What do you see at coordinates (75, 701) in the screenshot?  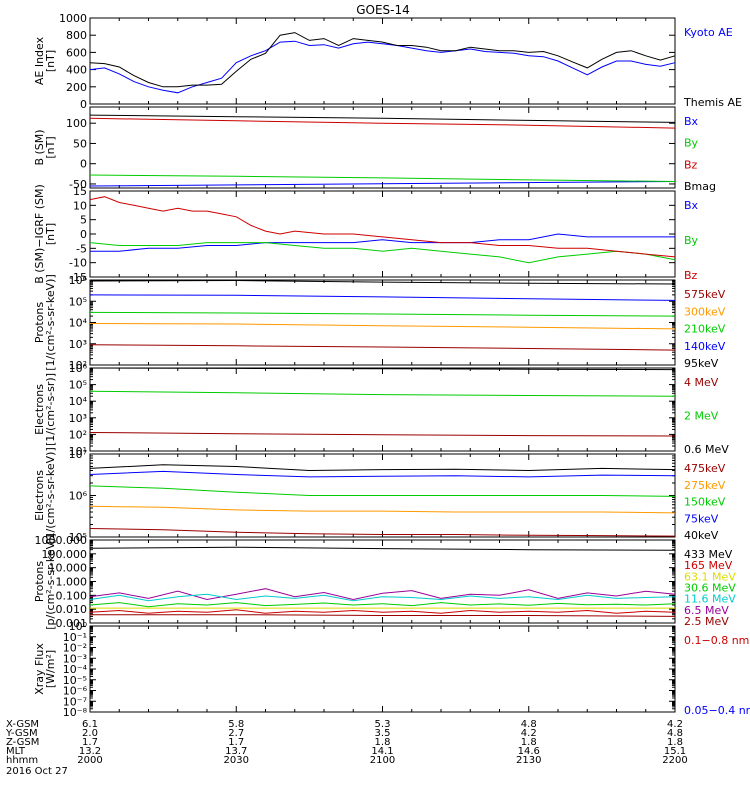 I see `y-tick-label: 10⁻⁷` at bounding box center [75, 701].